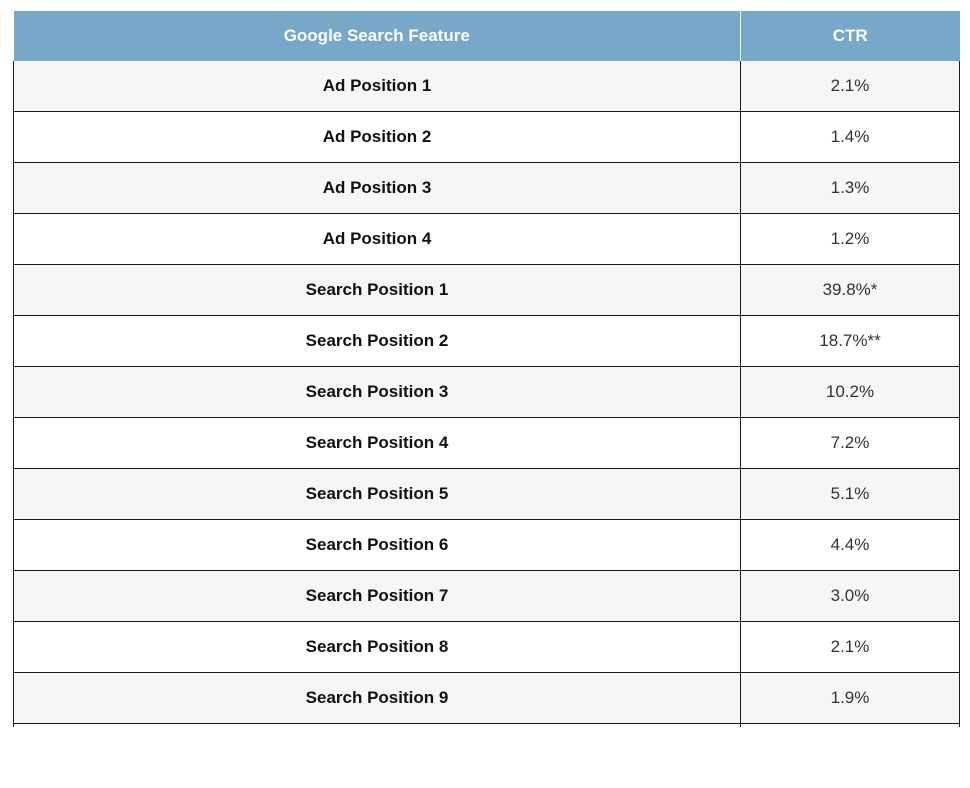  Describe the element at coordinates (377, 86) in the screenshot. I see `feature-cell: Ad Position 1` at that location.